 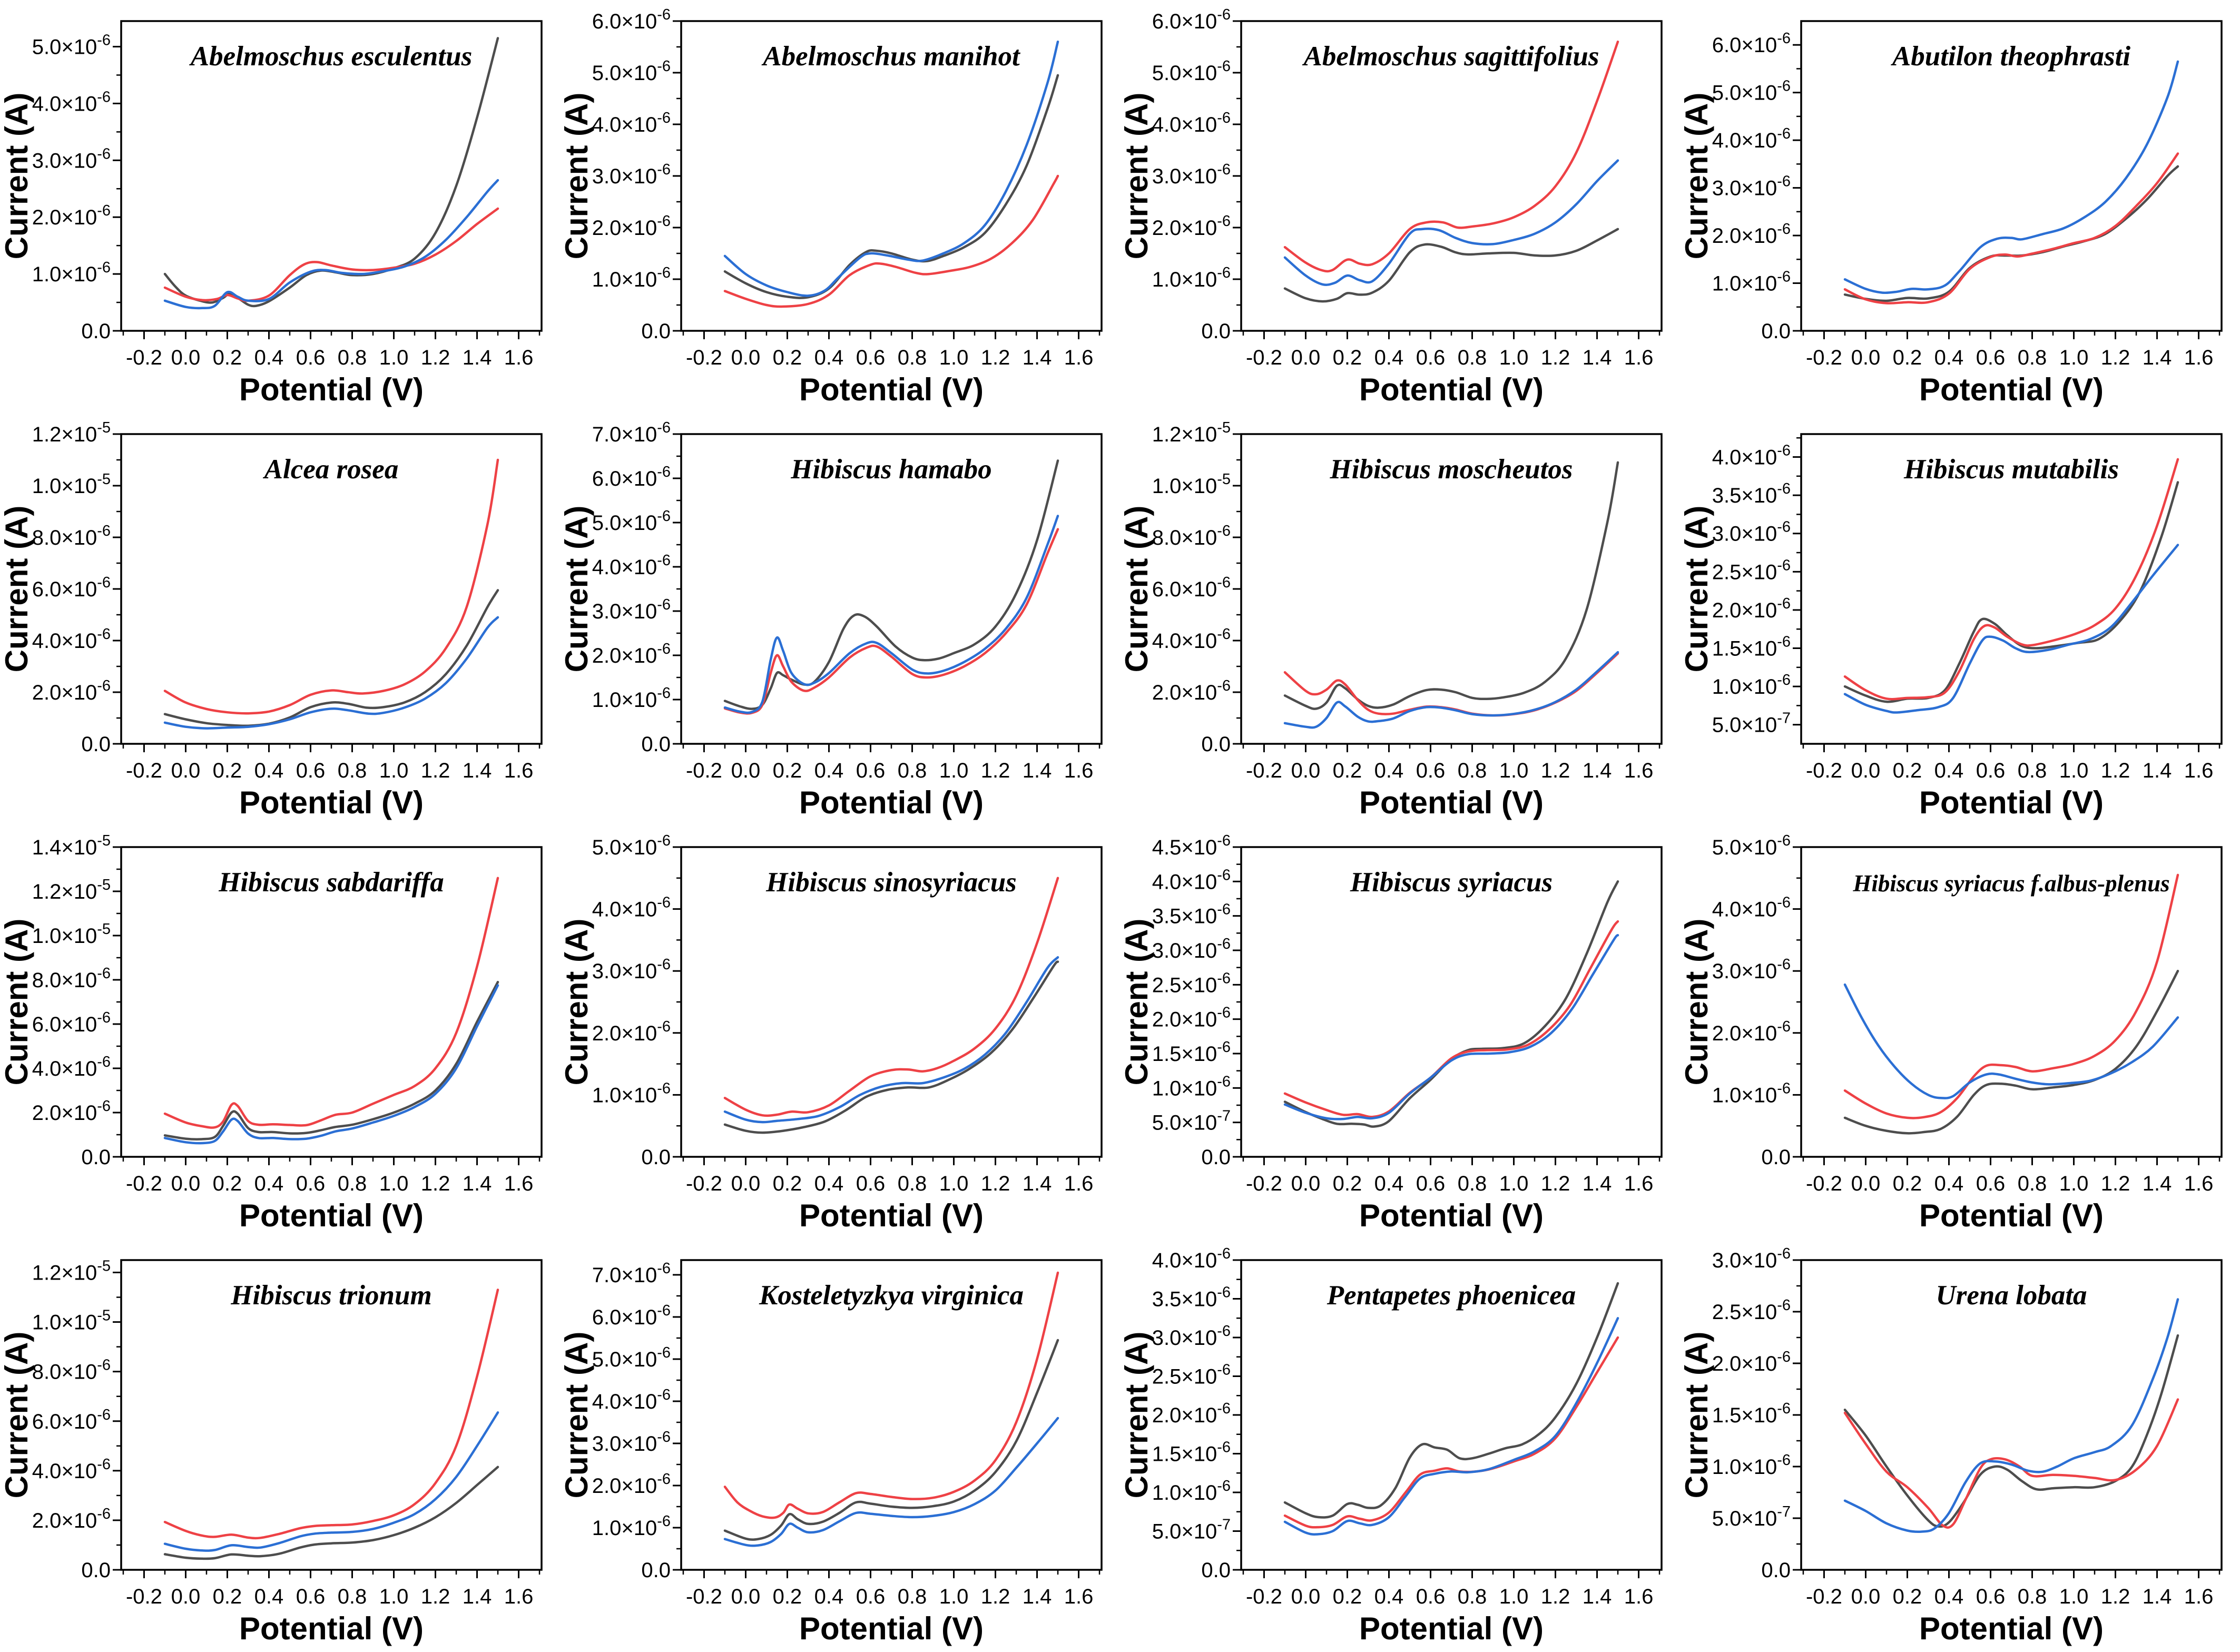 I want to click on y-tick-label: 0.0, so click(x=96, y=1157).